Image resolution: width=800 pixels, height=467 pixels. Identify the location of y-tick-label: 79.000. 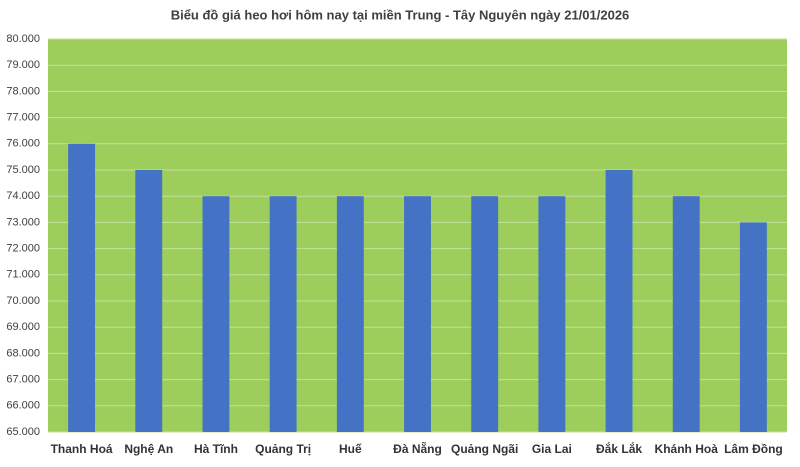
(23, 65).